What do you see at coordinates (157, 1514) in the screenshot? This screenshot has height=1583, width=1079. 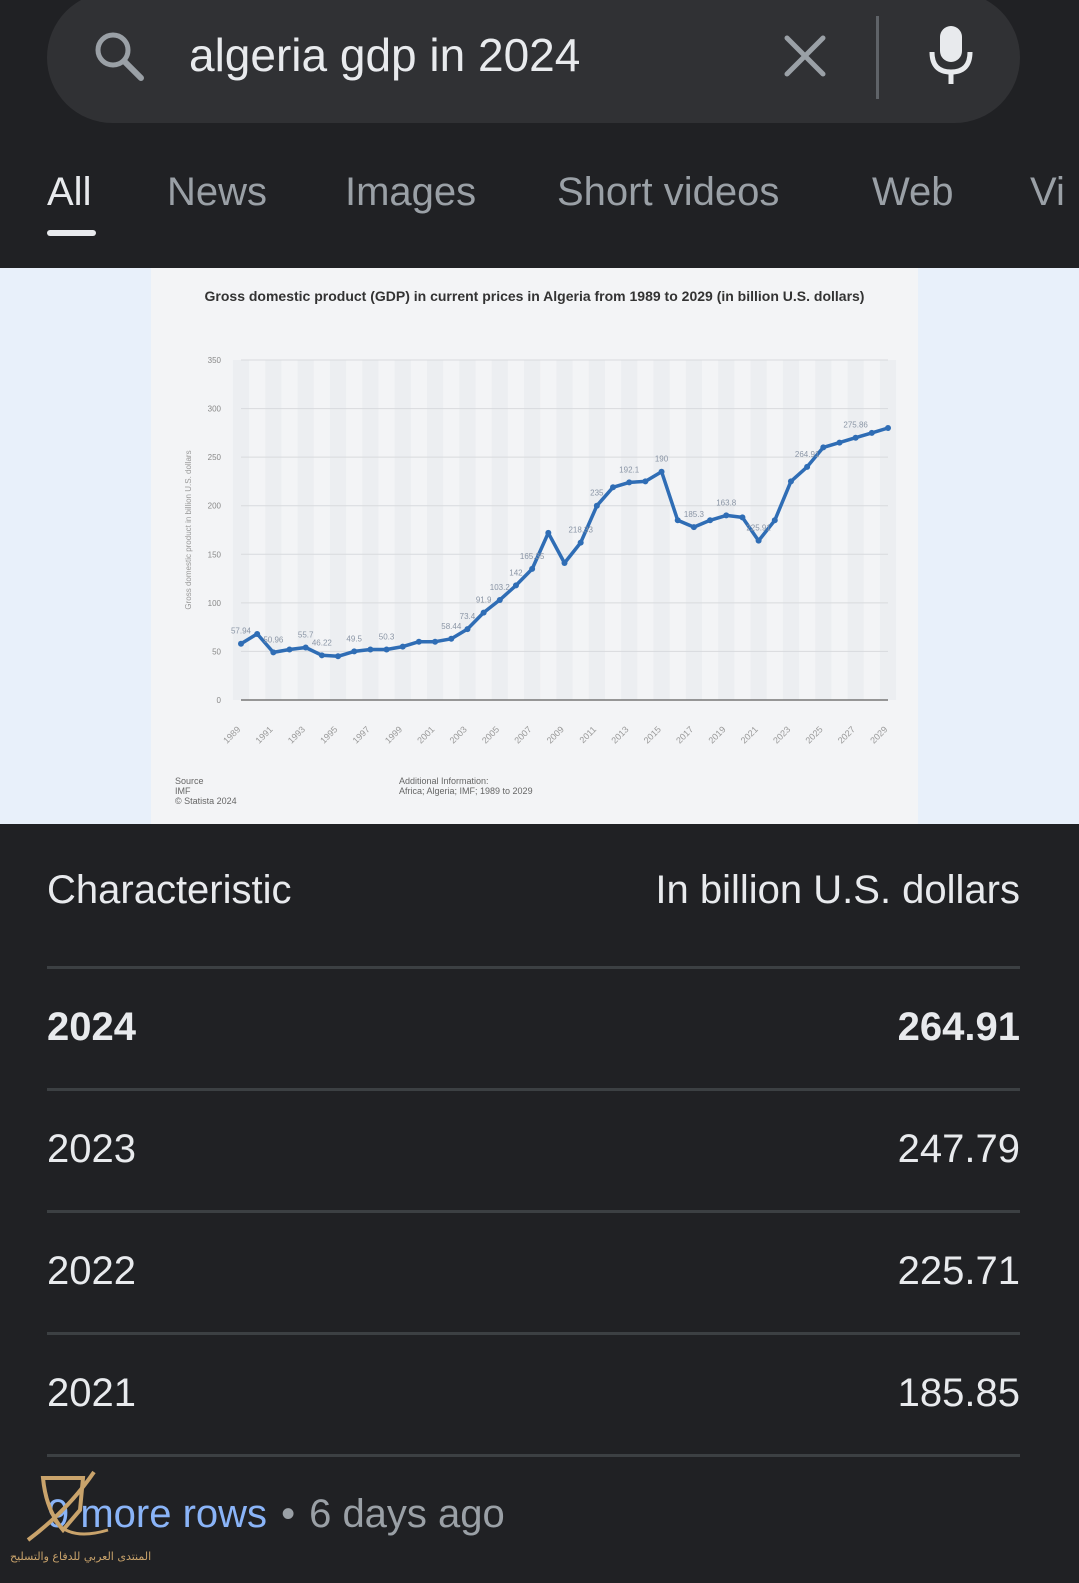 I see `more-rows-link: 9 more rows` at bounding box center [157, 1514].